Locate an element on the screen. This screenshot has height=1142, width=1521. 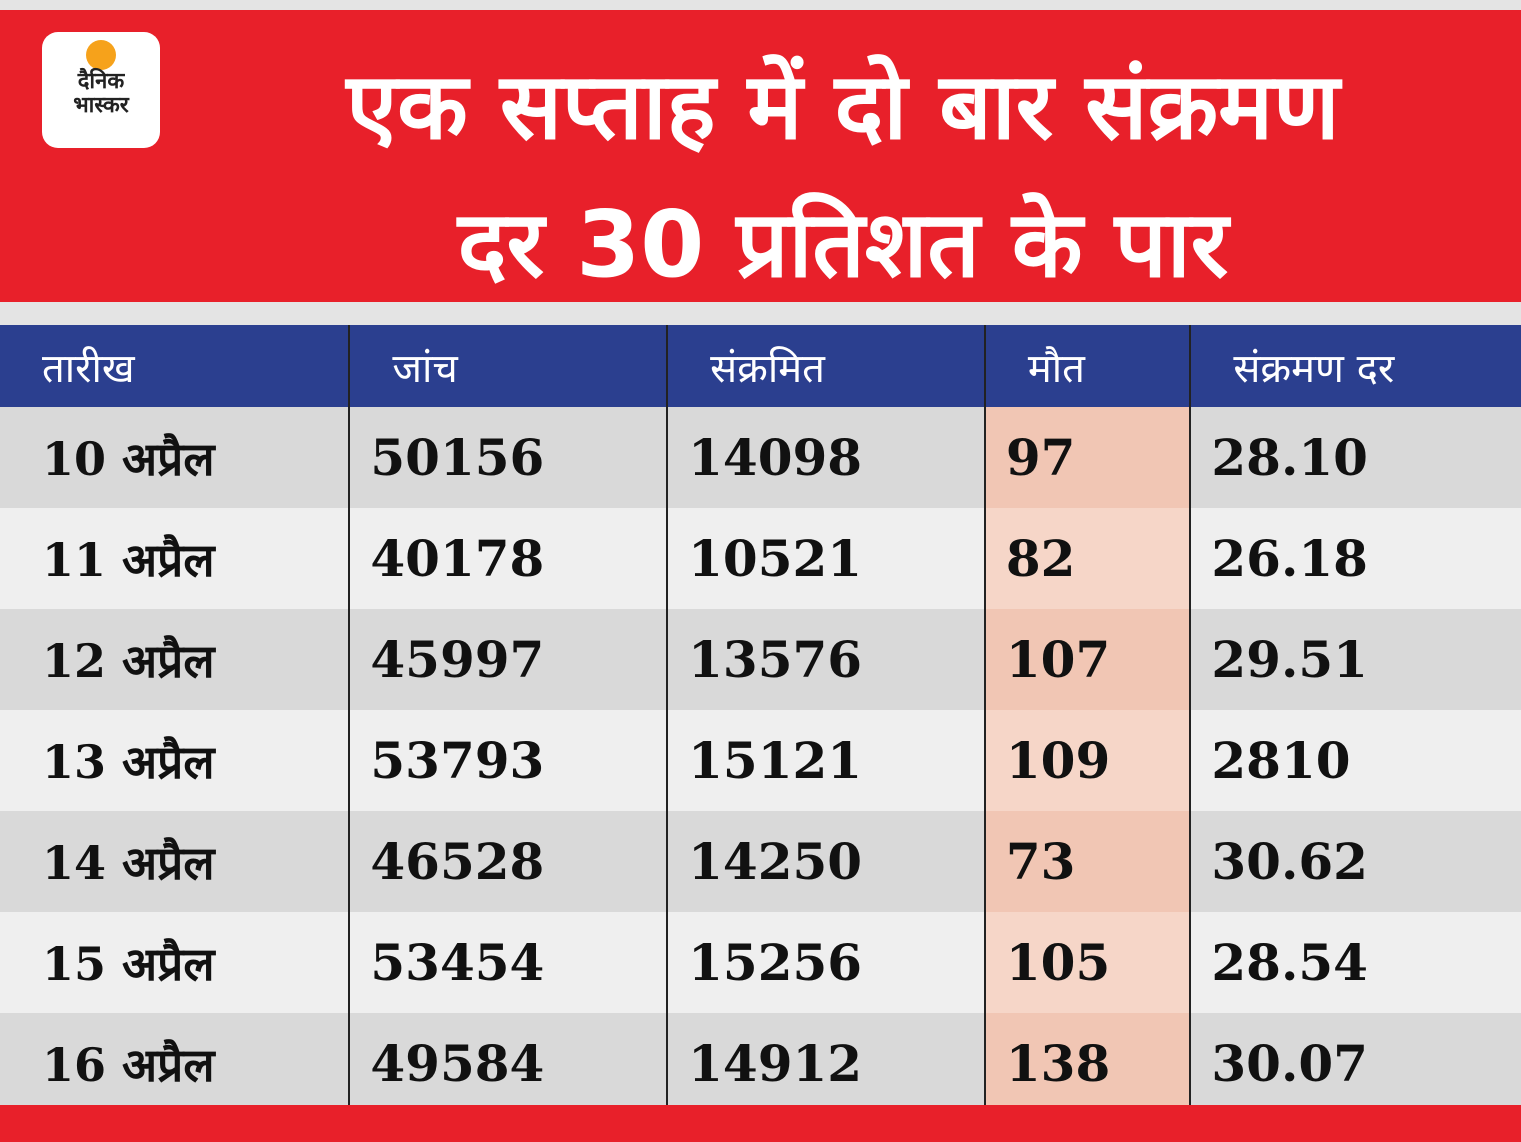
table-cell: 105 is located at coordinates (1088, 962).